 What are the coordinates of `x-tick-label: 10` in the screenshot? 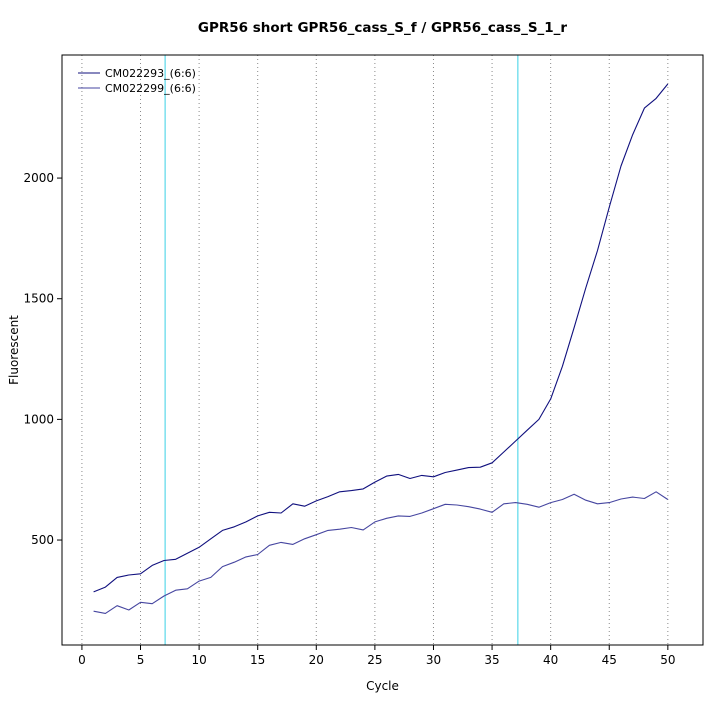 It's located at (198, 660).